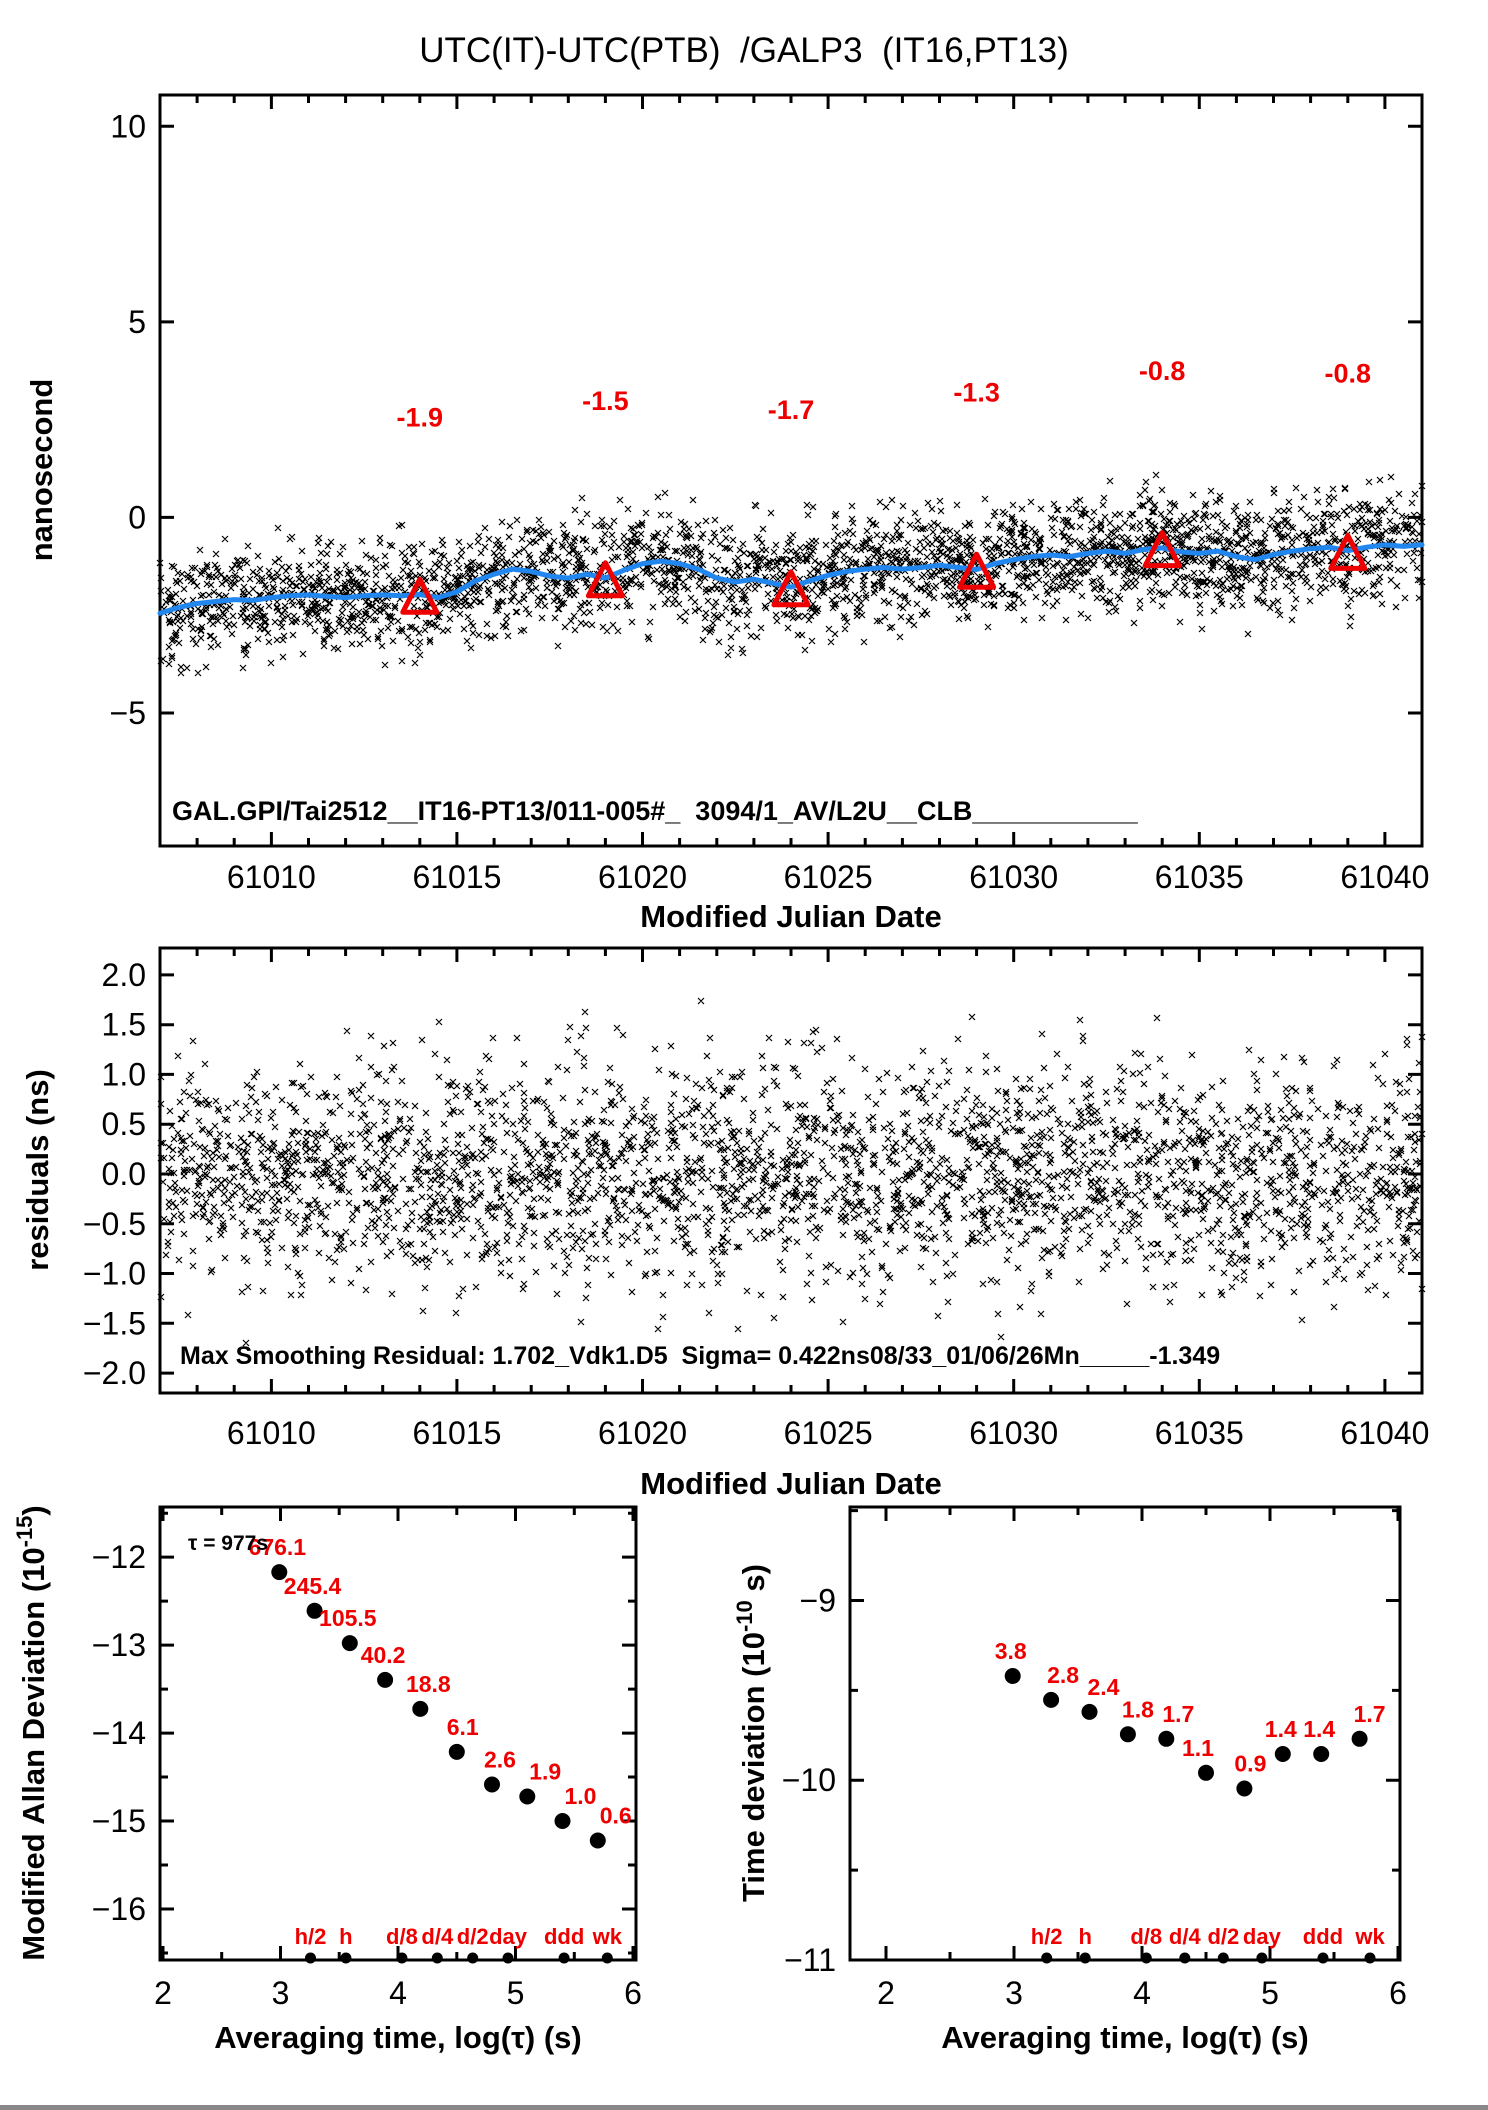 This screenshot has height=2110, width=1488. Describe the element at coordinates (345, 1936) in the screenshot. I see `averaging-marker-label: h` at that location.